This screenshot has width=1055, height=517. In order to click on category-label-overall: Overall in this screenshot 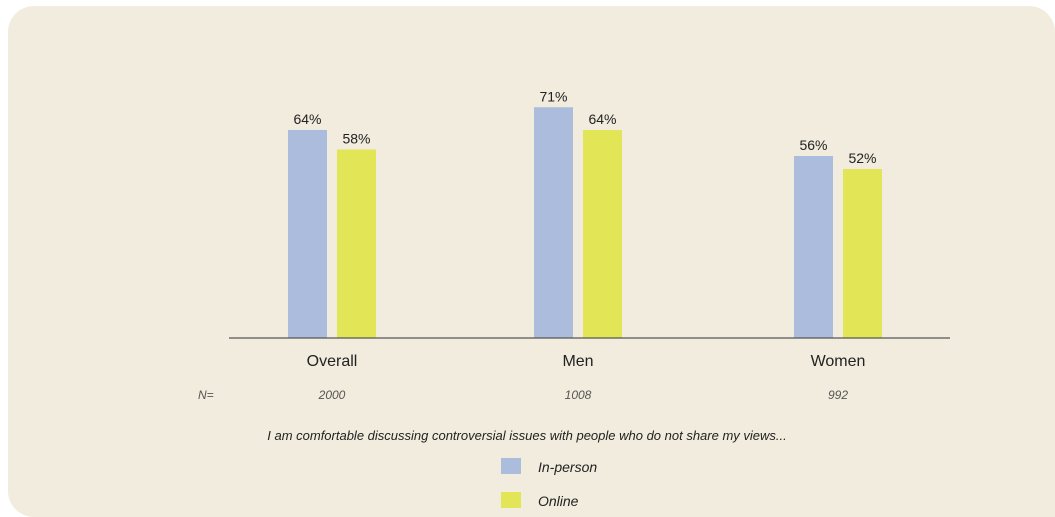, I will do `click(332, 361)`.